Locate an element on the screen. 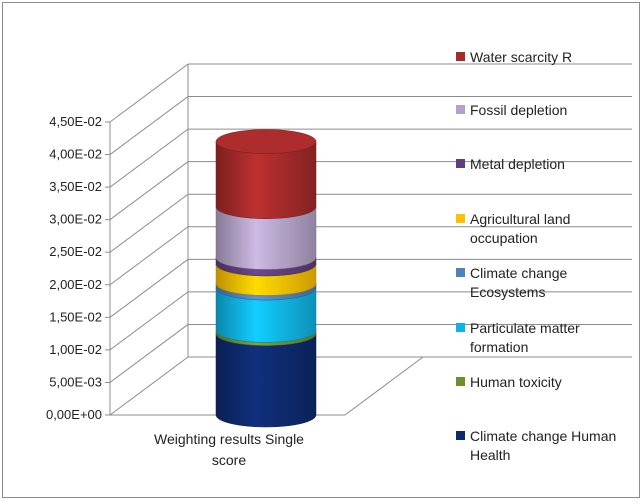 This screenshot has width=644, height=502. y-tick-label: 1,00E-02 is located at coordinates (75, 349).